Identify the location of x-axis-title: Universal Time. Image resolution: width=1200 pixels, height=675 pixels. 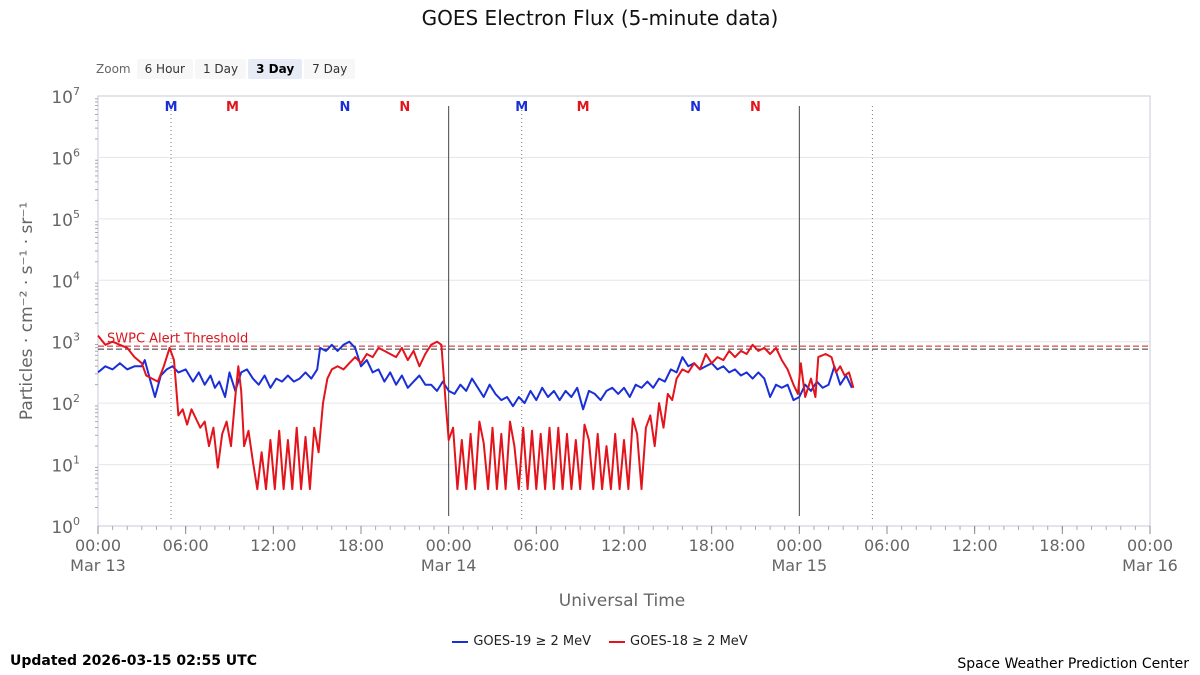
(622, 601).